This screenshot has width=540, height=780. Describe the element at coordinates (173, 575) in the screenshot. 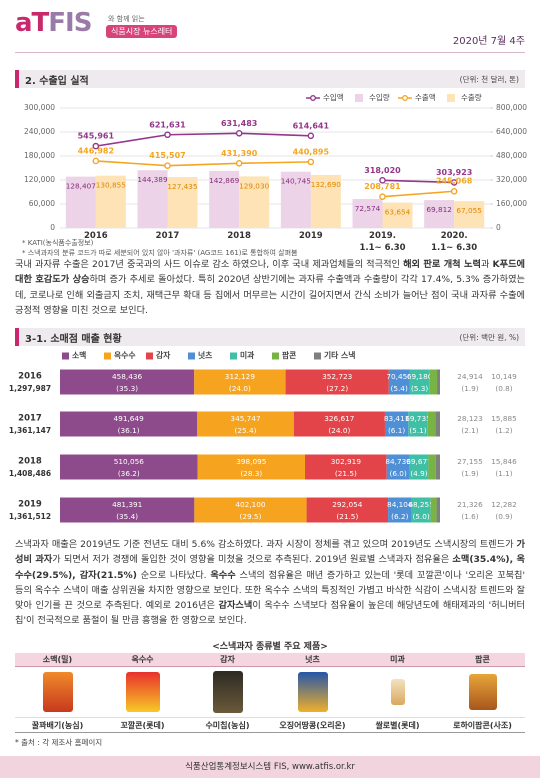

I see `text-run: 순으로 나타났다.` at that location.